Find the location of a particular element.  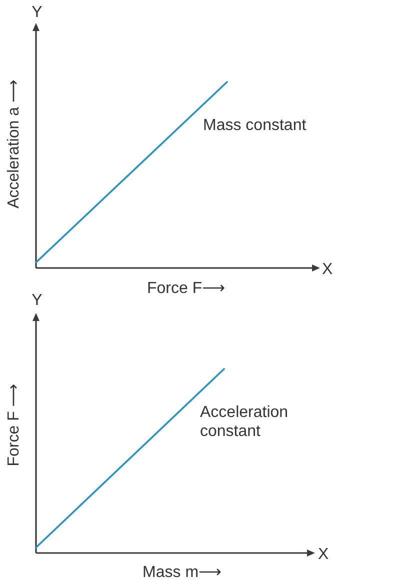

series-label: Mass constant is located at coordinates (255, 125).